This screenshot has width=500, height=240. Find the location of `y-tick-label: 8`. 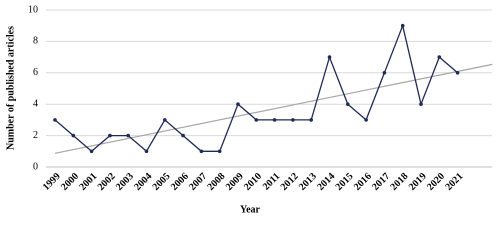

y-tick-label: 8 is located at coordinates (35, 41).